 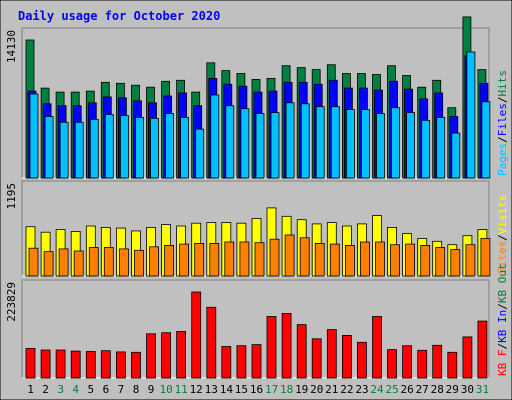 What do you see at coordinates (75, 389) in the screenshot?
I see `day-label: 4` at bounding box center [75, 389].